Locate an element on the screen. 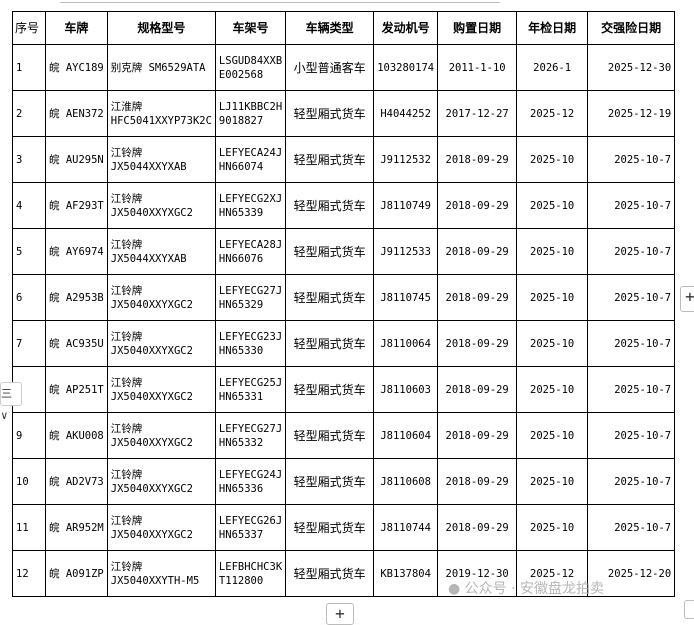  resize-corner-icon is located at coordinates (689, 609).